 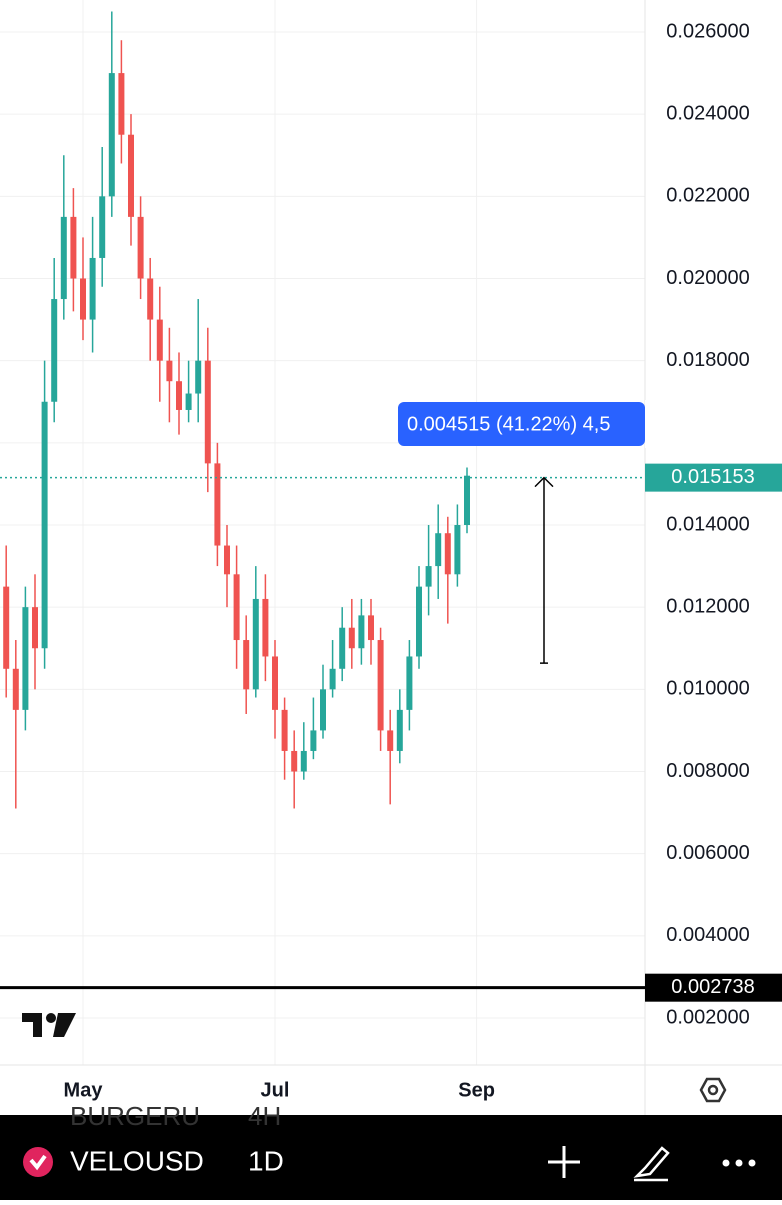 What do you see at coordinates (707, 935) in the screenshot?
I see `y-tick-label: 0.004000` at bounding box center [707, 935].